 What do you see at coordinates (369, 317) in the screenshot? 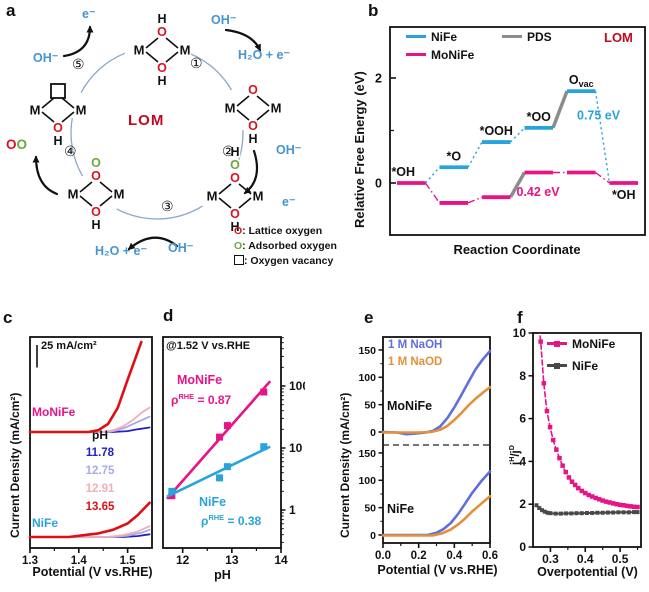
I see `panel-e-label: e` at bounding box center [369, 317].